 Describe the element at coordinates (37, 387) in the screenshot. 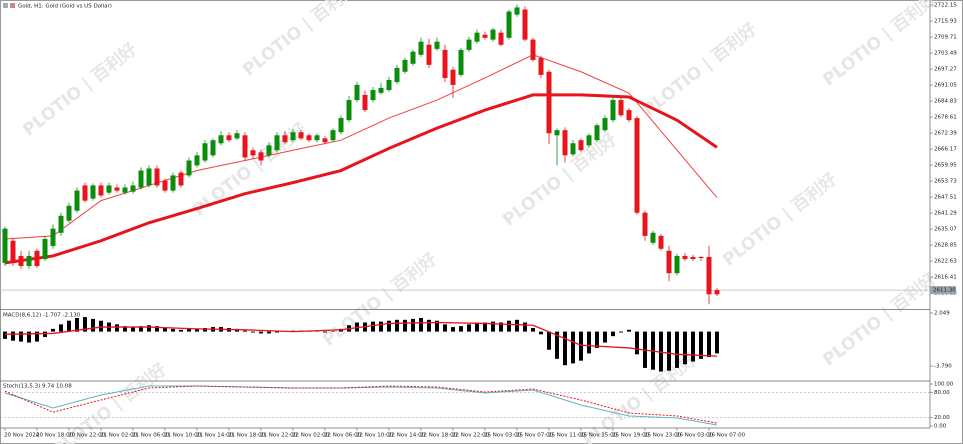

I see `panel-title: Stoch(13,5,3) 9.74 10.08` at that location.